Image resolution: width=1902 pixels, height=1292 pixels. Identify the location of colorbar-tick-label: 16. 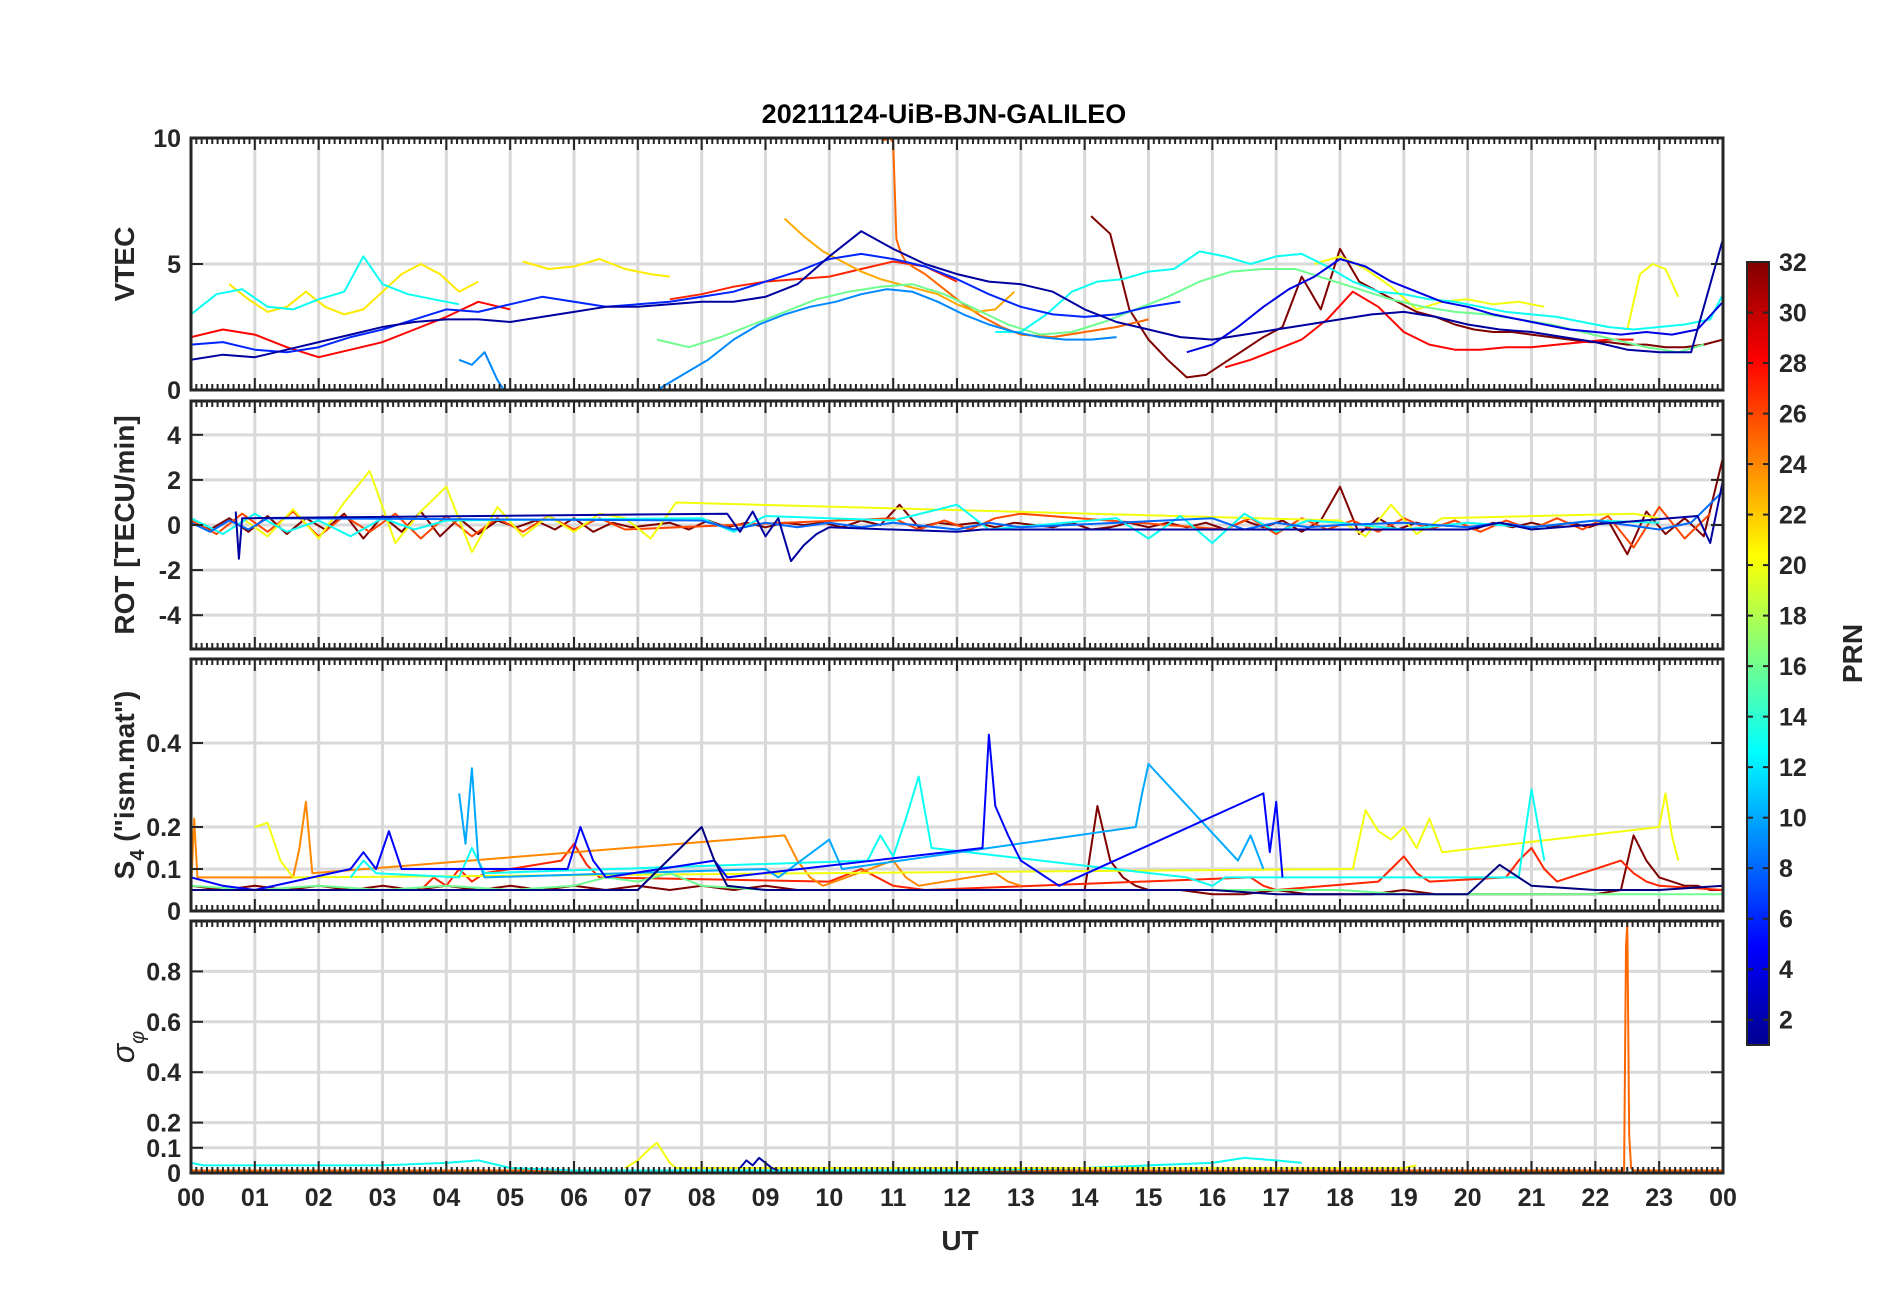
(1793, 667).